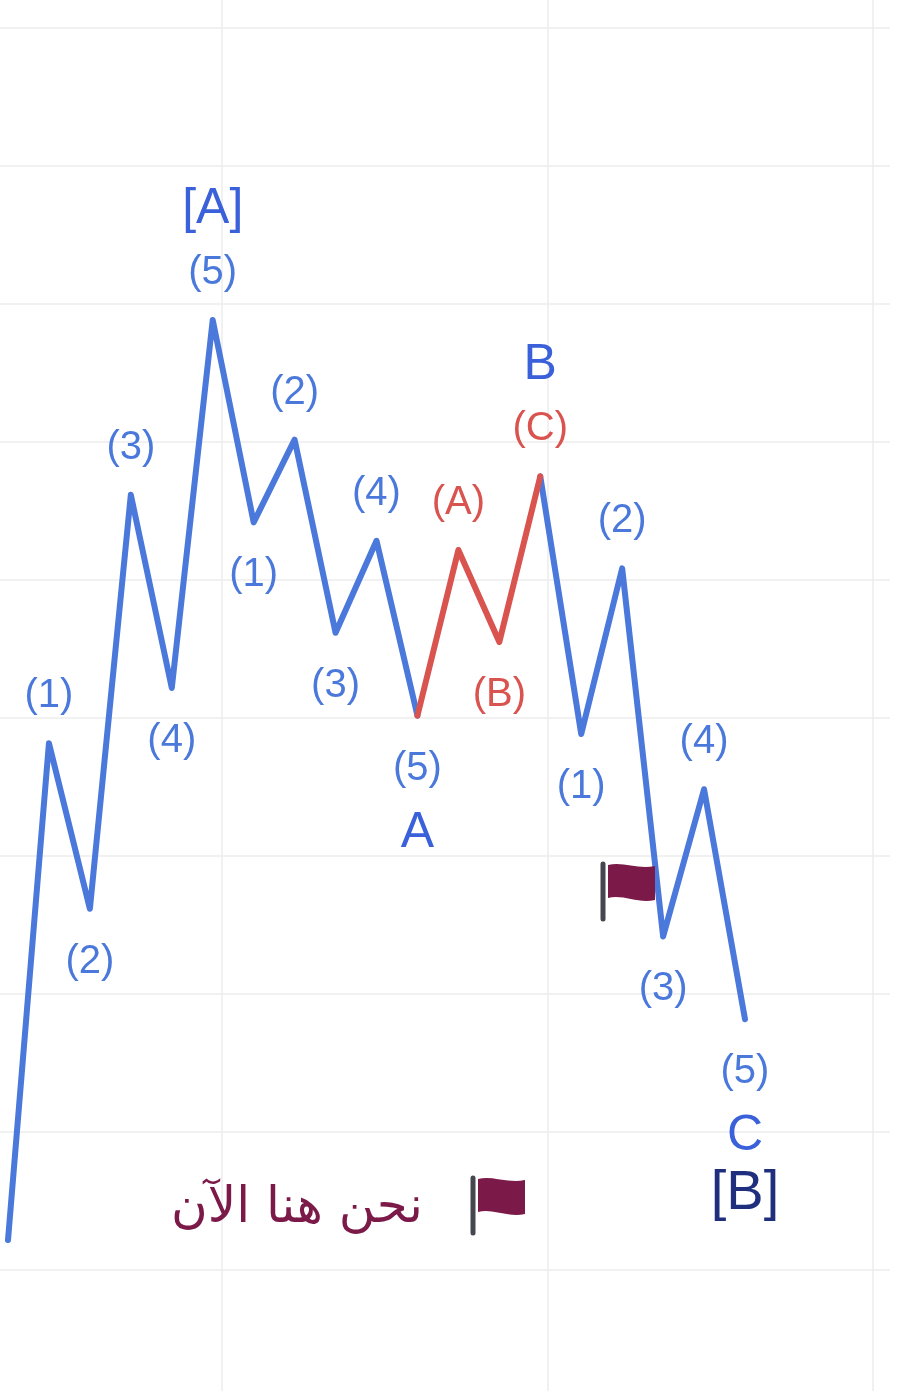 This screenshot has width=918, height=1391. Describe the element at coordinates (540, 362) in the screenshot. I see `annotation: B` at that location.